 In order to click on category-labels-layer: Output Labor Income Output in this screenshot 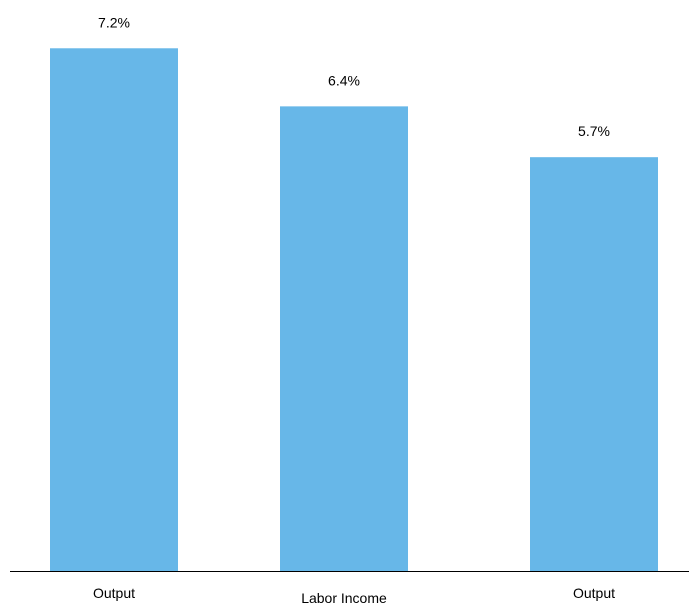, I will do `click(354, 595)`.